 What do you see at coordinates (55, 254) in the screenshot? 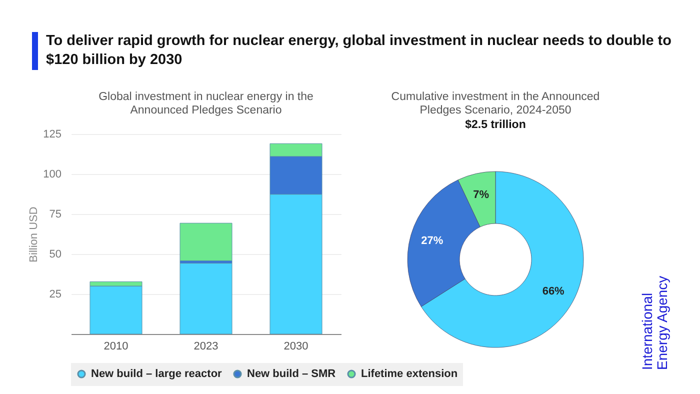
I see `y-tick-label: 50` at bounding box center [55, 254].